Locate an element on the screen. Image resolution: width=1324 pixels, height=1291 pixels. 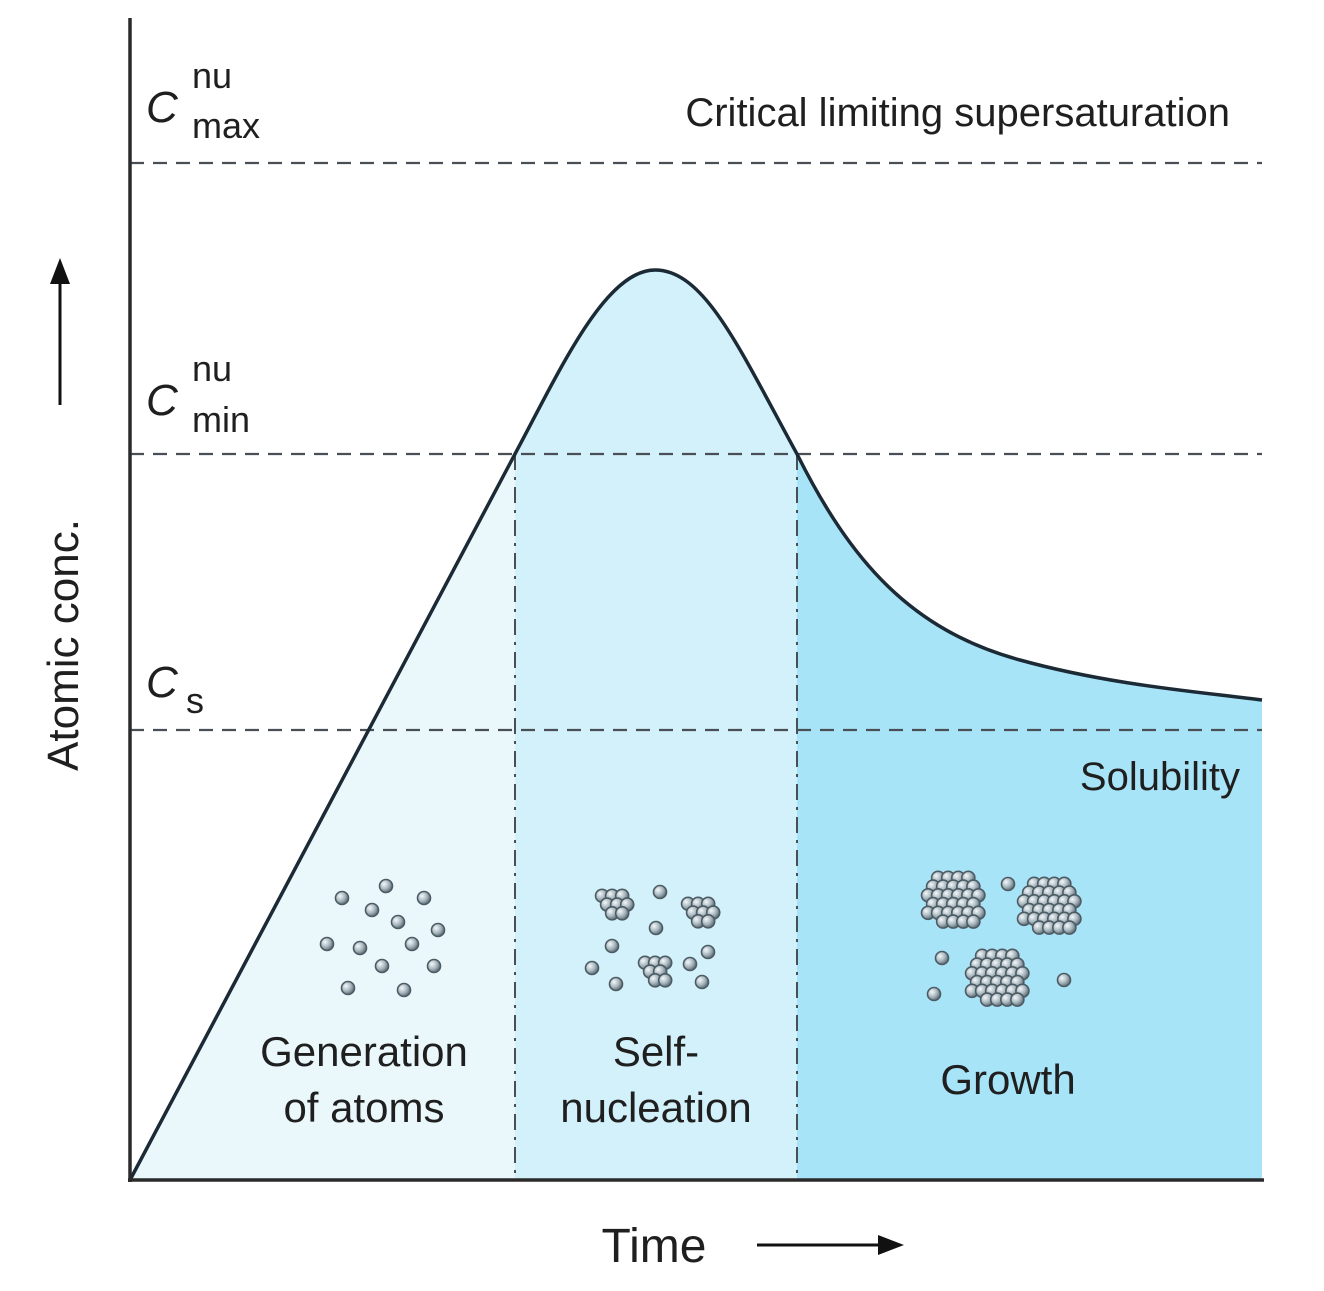
x-arrow-icon is located at coordinates (830, 1245).